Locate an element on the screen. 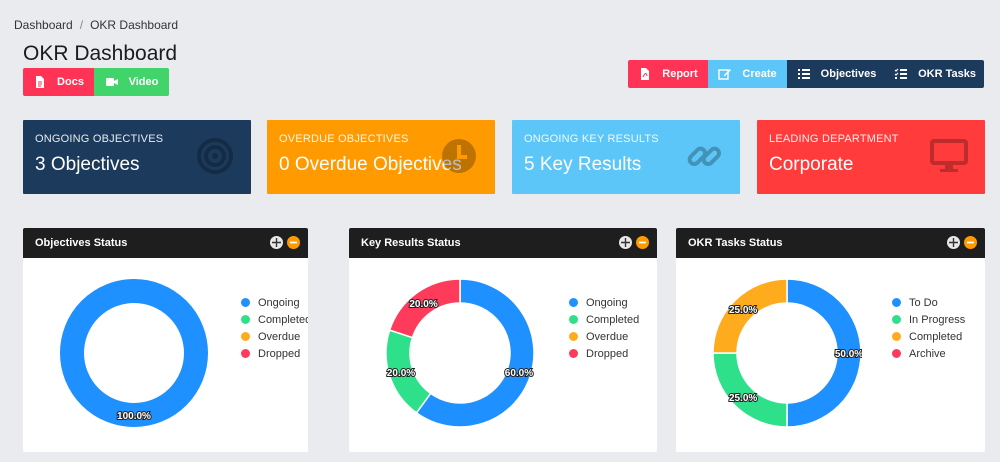  okr-tasks-label: OKR Tasks is located at coordinates (947, 74).